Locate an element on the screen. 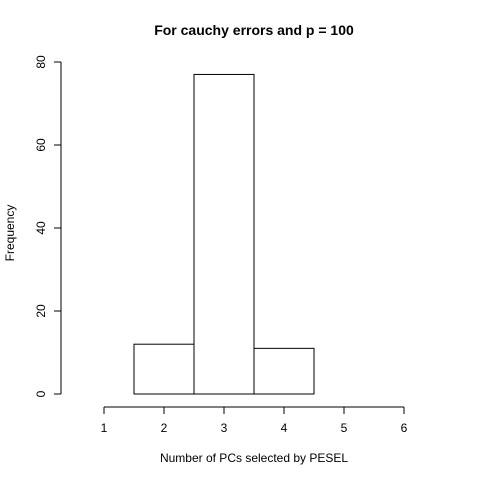  x-tick-label-6: 6 is located at coordinates (404, 428).